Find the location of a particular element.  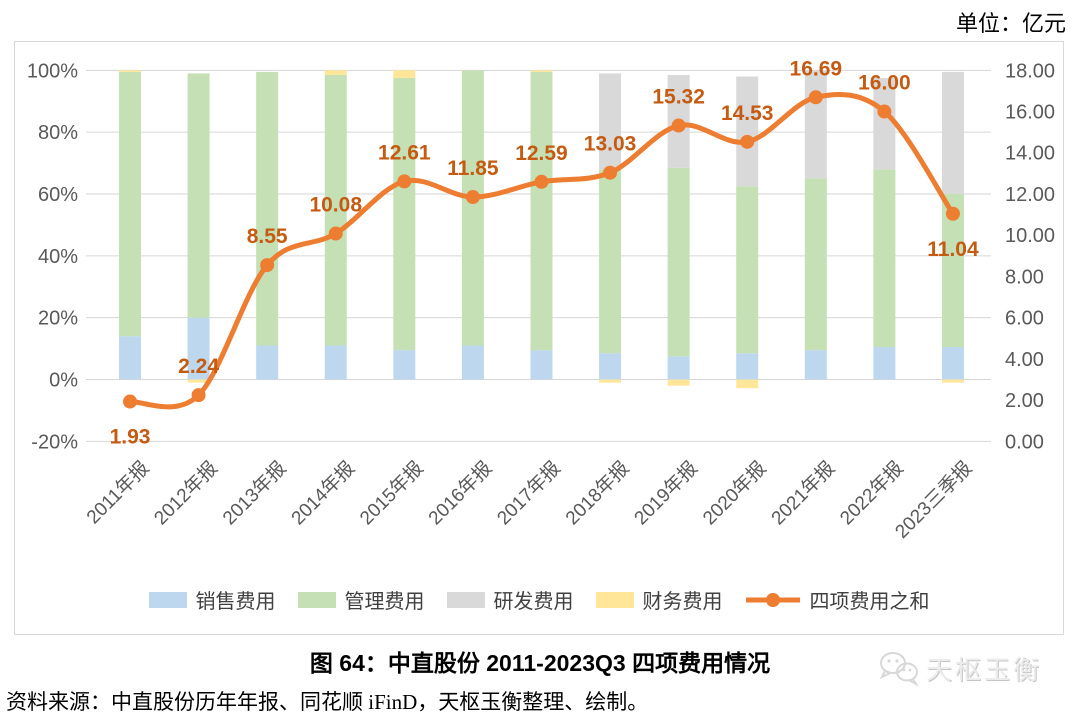

legend-label-sales: 销售费用 is located at coordinates (235, 602).